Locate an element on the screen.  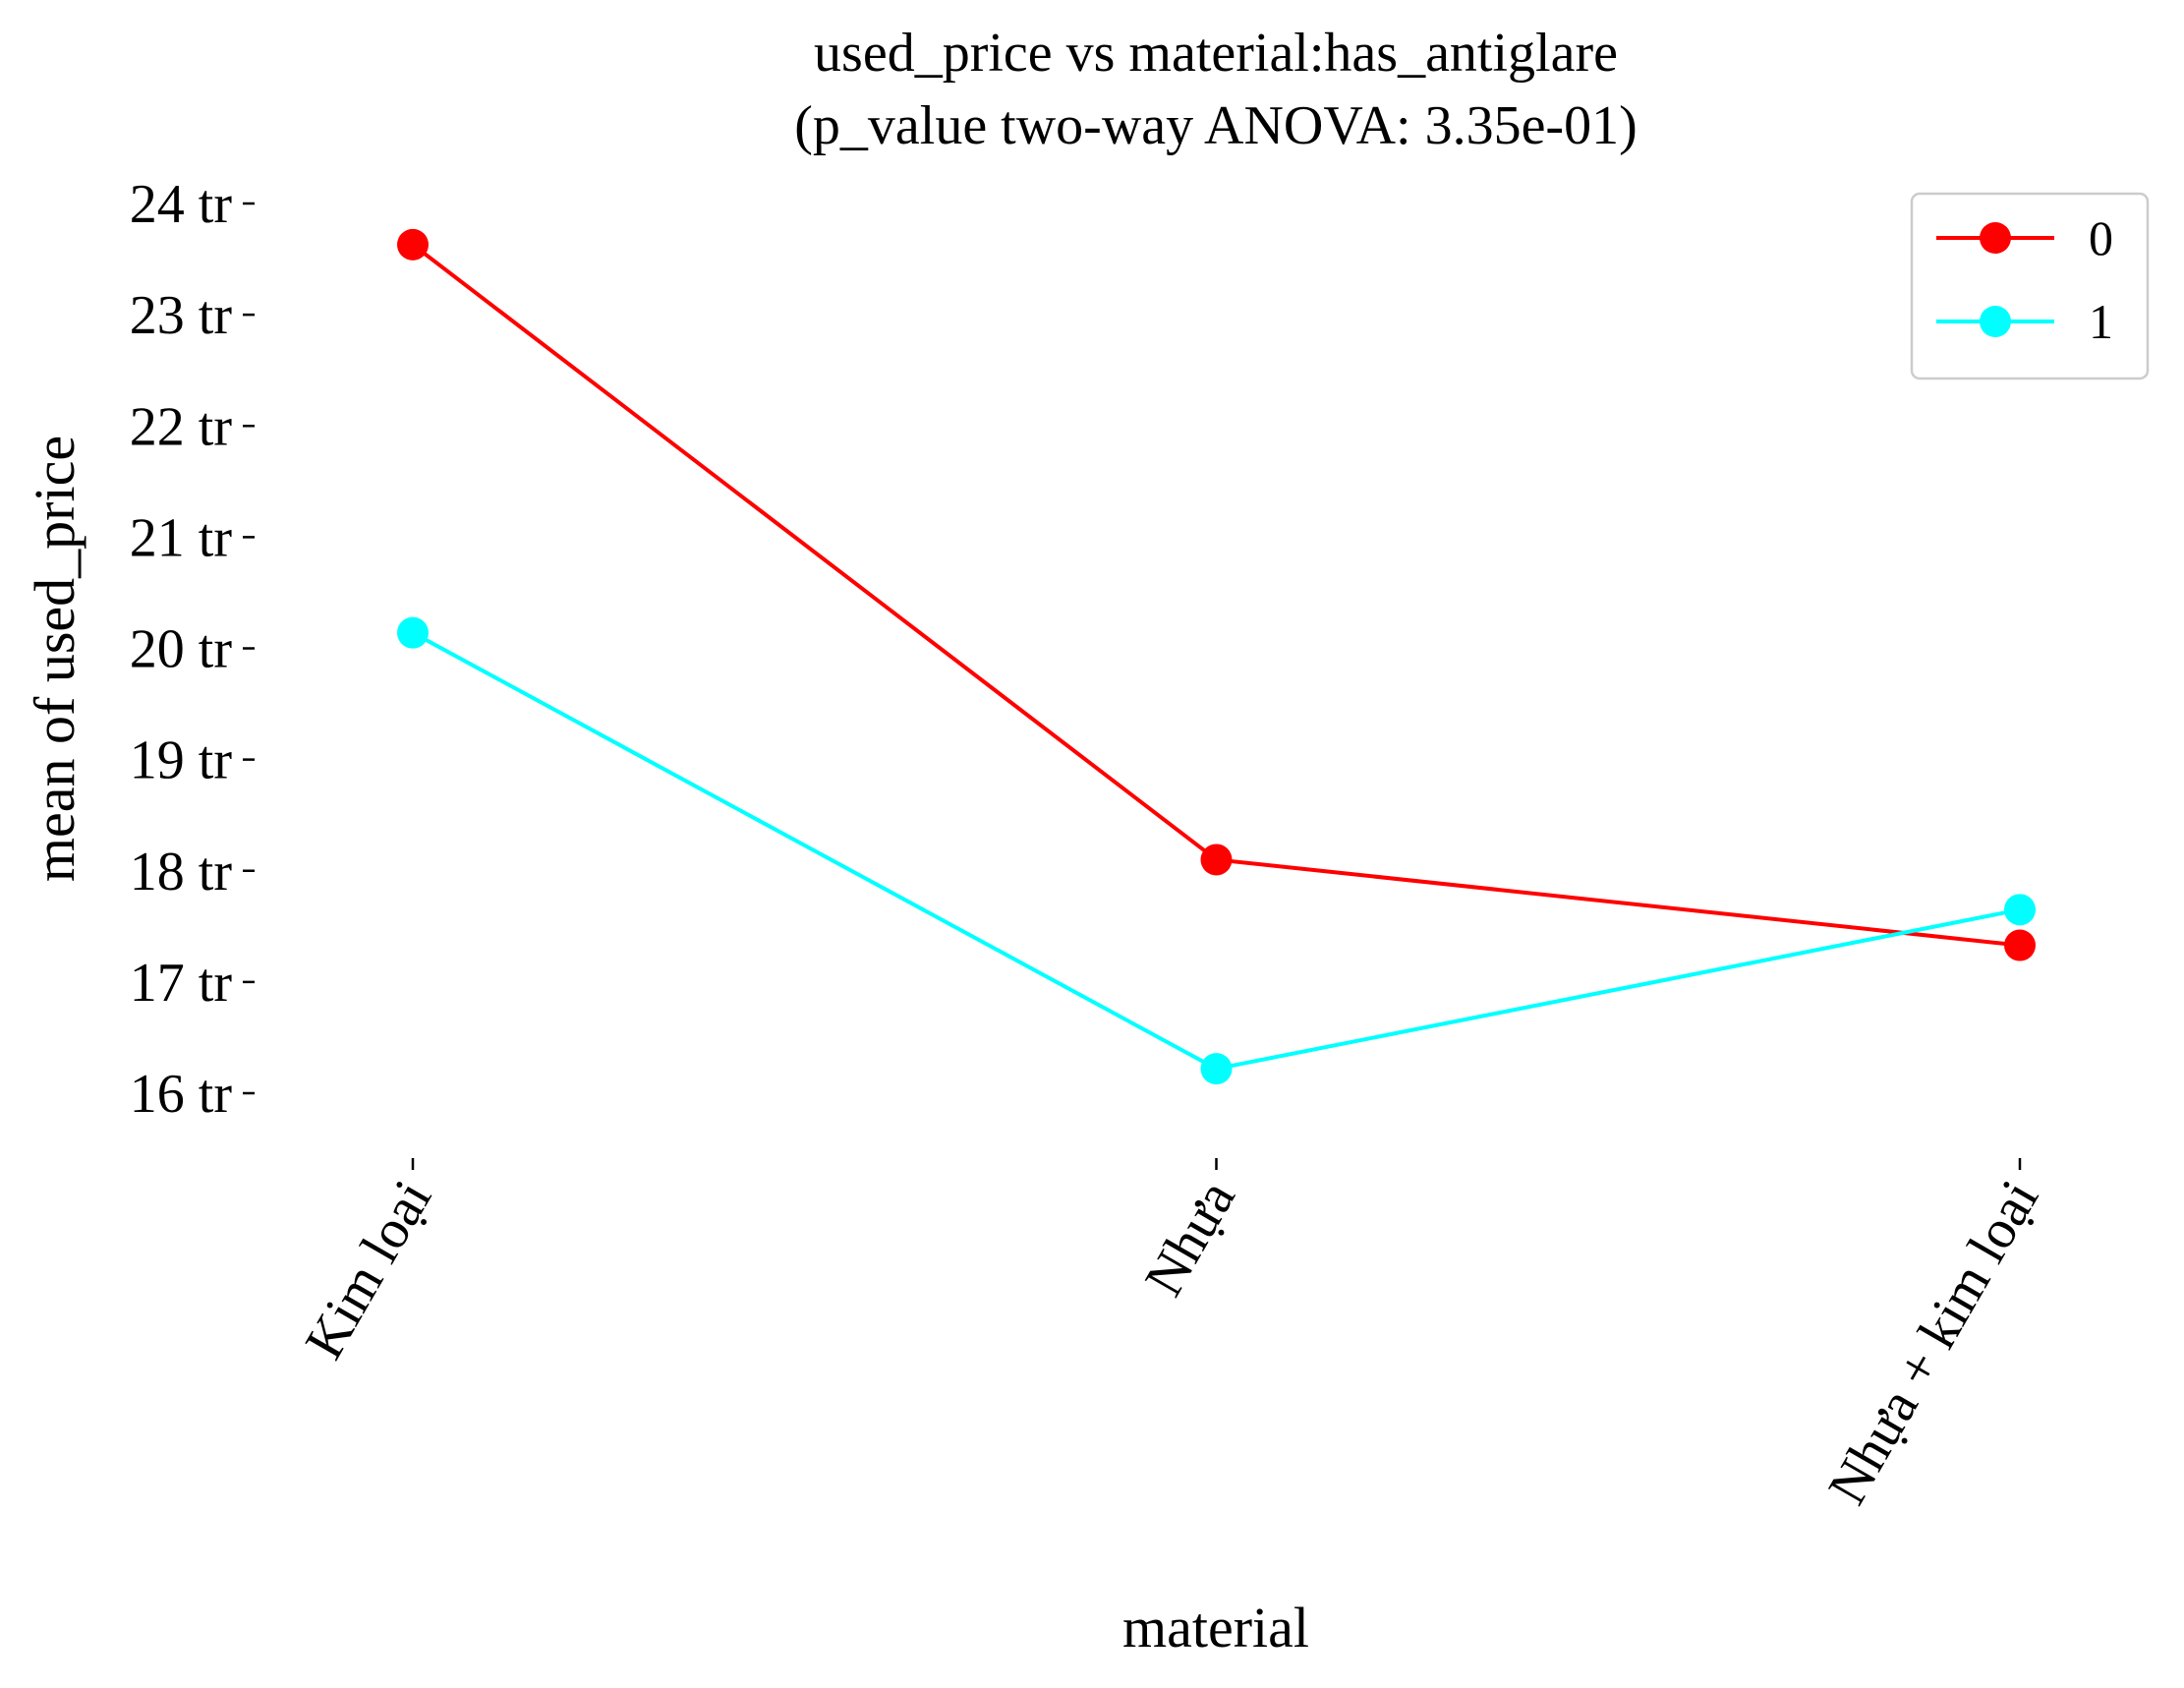
y-tick-label: 16 tr is located at coordinates (181, 1094).